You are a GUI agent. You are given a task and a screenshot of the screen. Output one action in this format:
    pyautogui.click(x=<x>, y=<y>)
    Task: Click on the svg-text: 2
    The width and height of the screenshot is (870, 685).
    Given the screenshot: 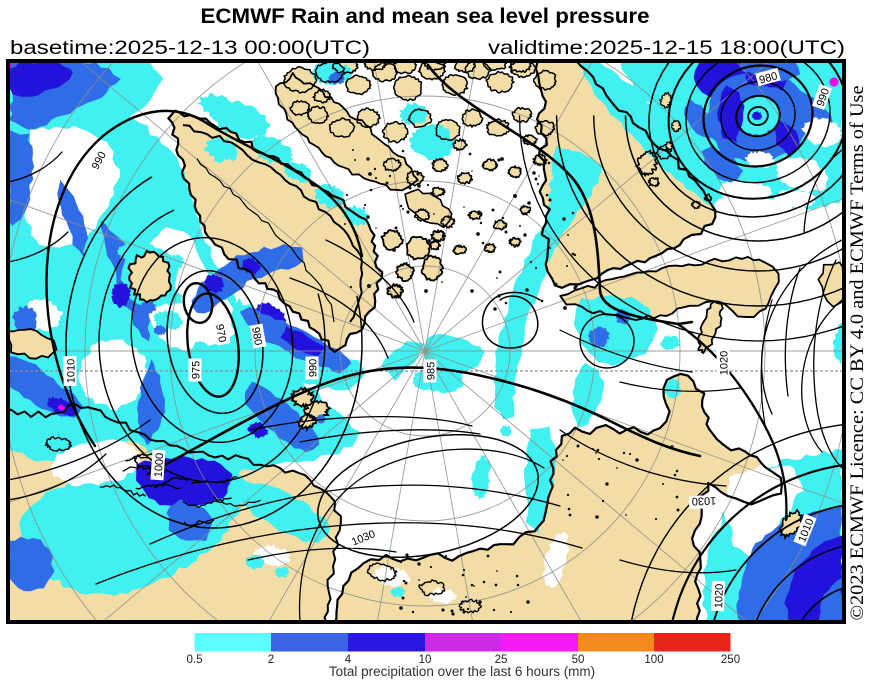 What is the action you would take?
    pyautogui.click(x=271, y=660)
    